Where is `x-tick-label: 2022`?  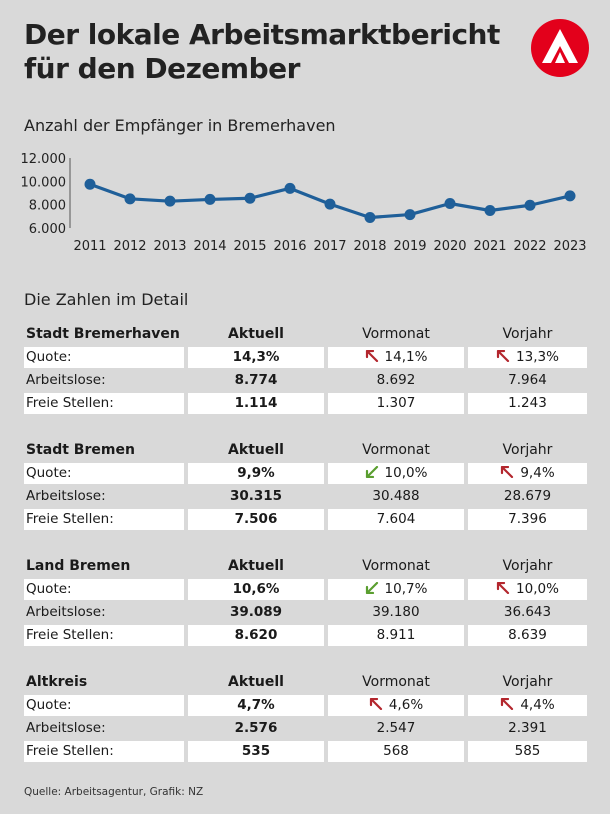
x-tick-label: 2022 is located at coordinates (529, 246).